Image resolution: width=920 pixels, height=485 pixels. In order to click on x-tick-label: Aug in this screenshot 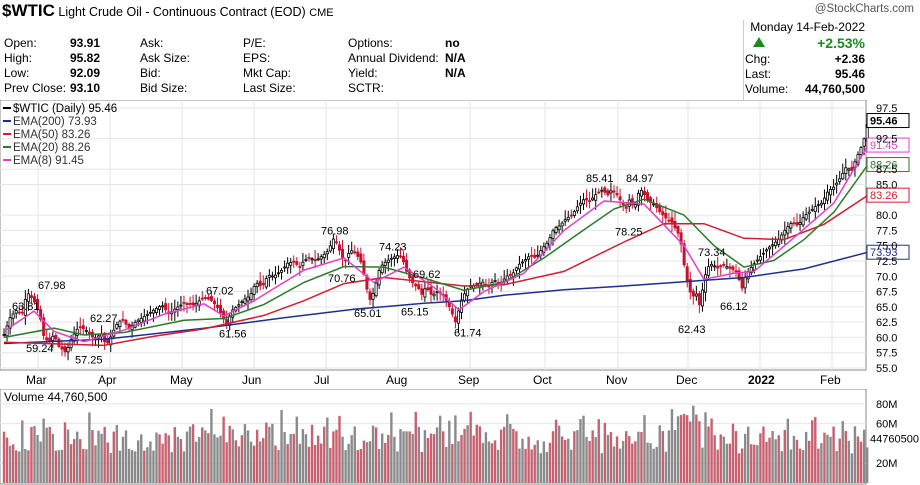, I will do `click(396, 380)`.